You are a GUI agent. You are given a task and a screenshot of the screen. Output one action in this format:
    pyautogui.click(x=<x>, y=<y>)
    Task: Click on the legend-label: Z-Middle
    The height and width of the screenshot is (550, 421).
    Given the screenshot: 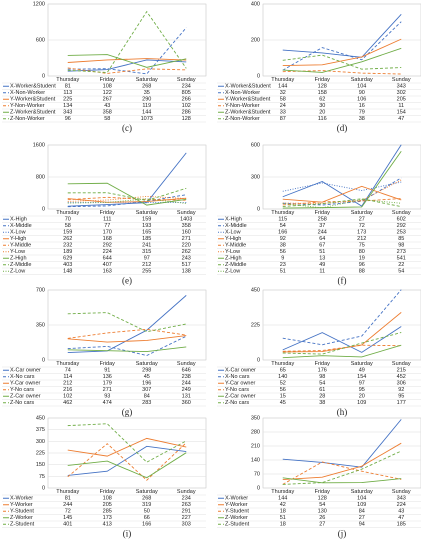 What is the action you would take?
    pyautogui.click(x=235, y=265)
    